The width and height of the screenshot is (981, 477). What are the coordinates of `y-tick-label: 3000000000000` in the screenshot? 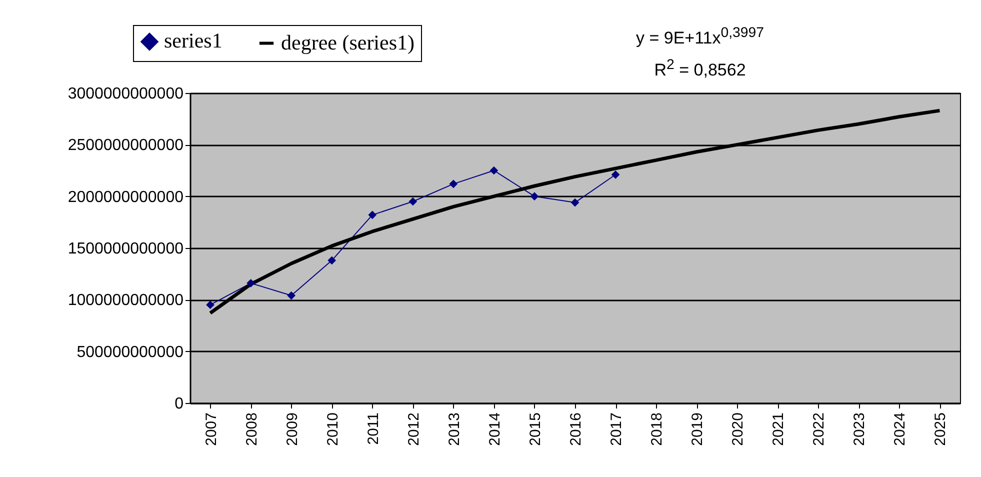 It's located at (126, 94).